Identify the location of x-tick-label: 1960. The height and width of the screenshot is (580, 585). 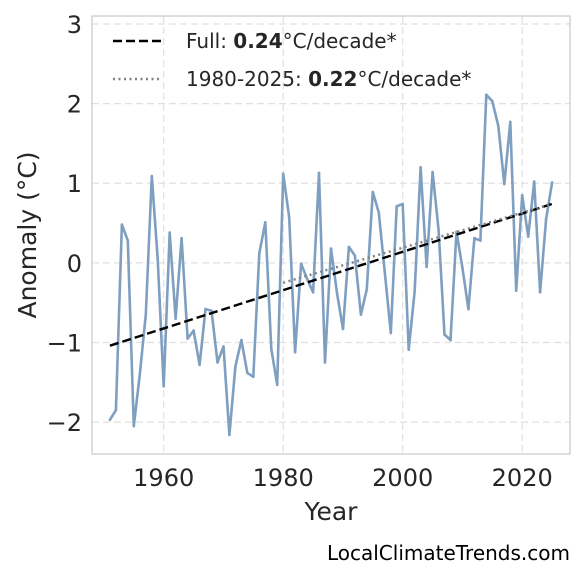
(163, 478).